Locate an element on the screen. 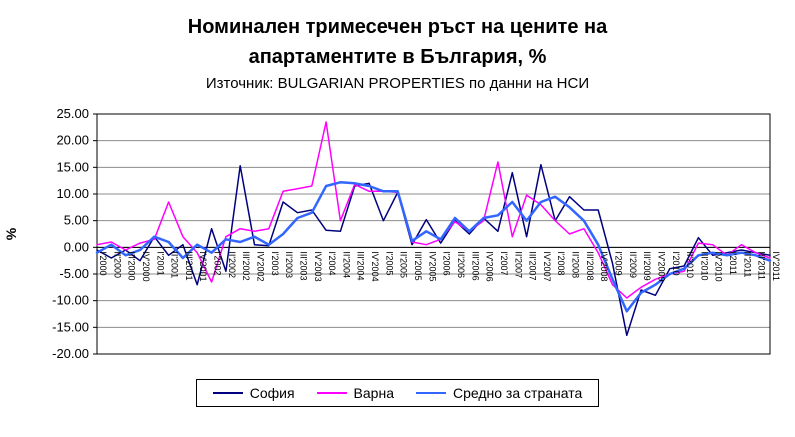  x-tick-label: II'2009 is located at coordinates (633, 264).